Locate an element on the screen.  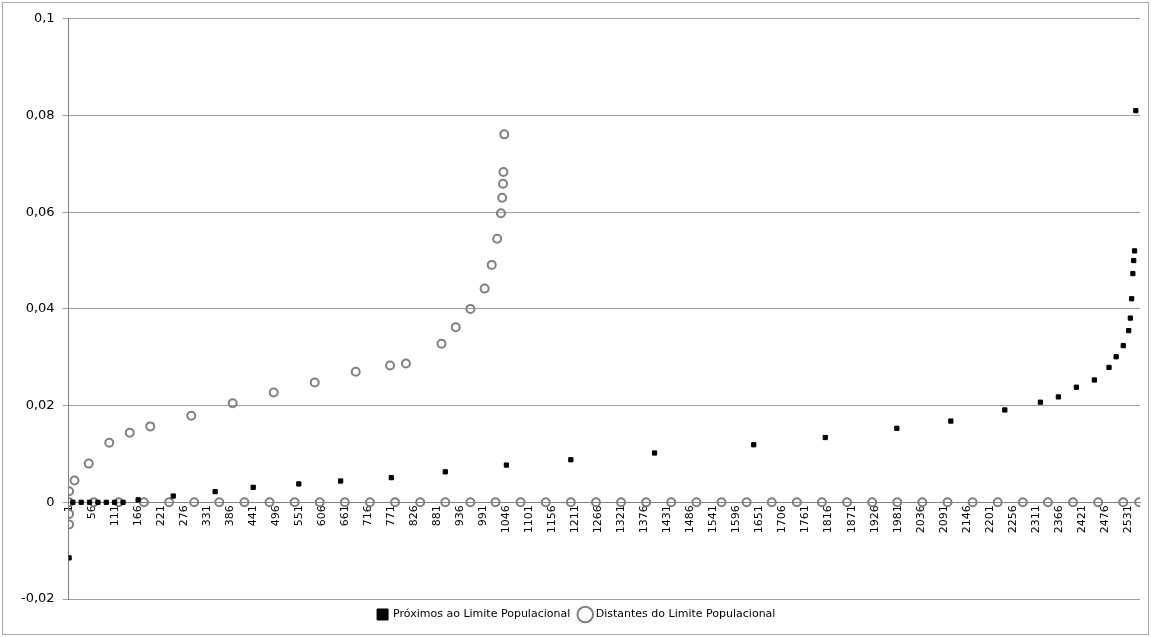
x-tick-label: 1761 is located at coordinates (805, 519).